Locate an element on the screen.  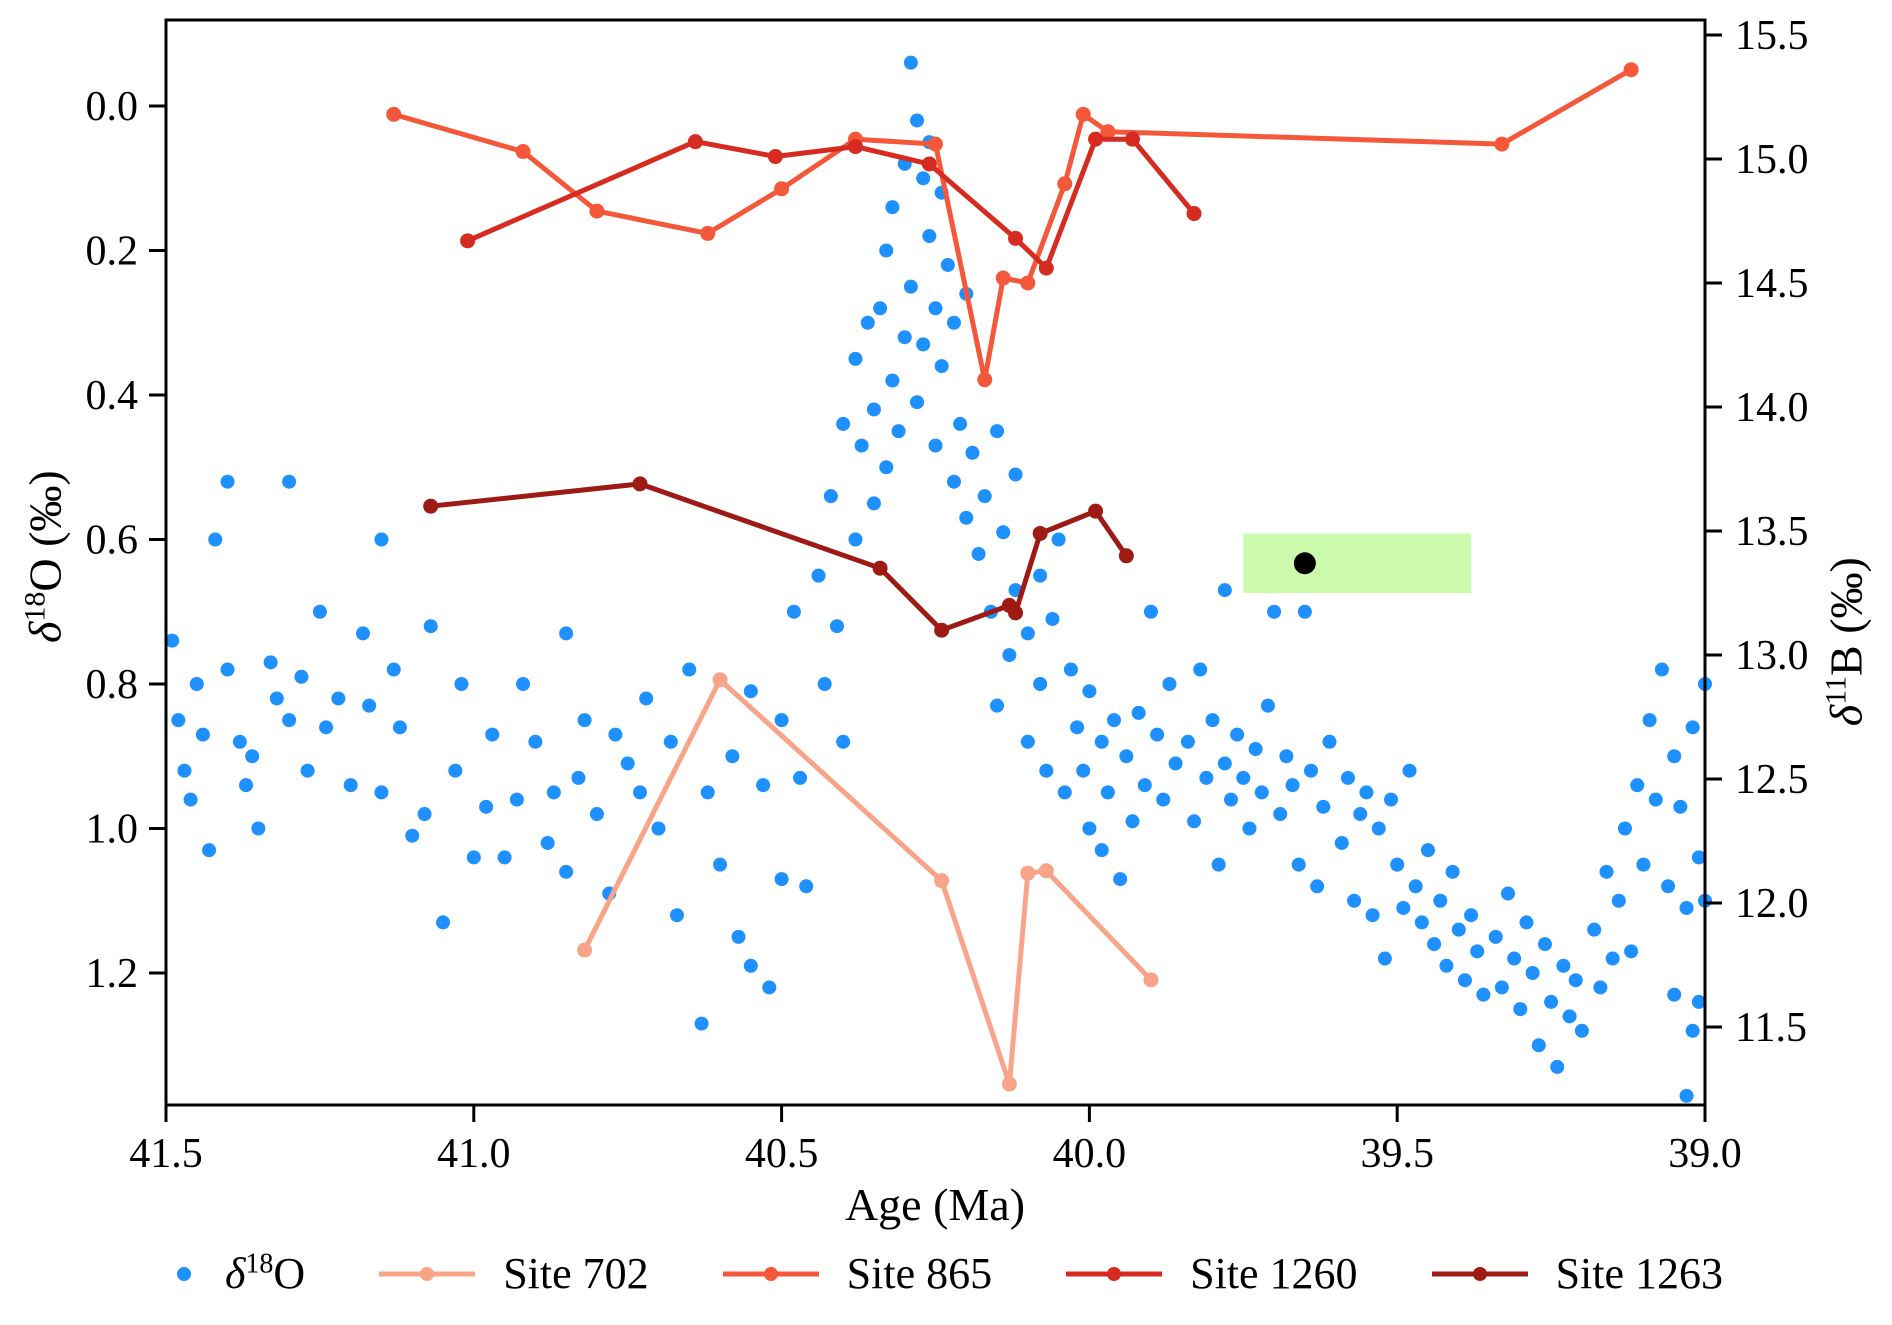
legend-label: Site 865 is located at coordinates (919, 1273).